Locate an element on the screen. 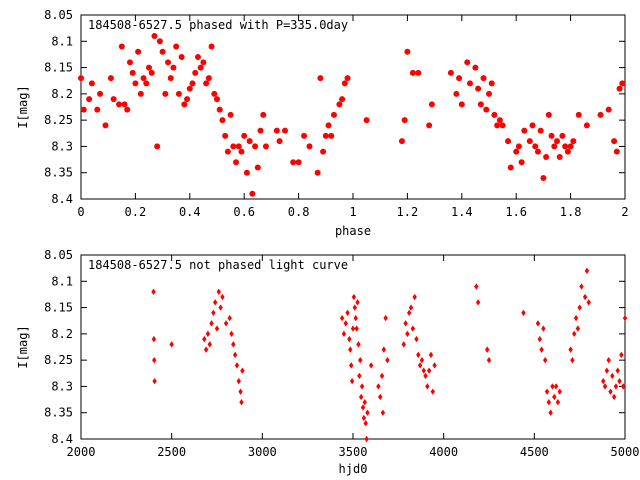 Image resolution: width=640 pixels, height=480 pixels. x-tick-label: 3000 is located at coordinates (262, 452).